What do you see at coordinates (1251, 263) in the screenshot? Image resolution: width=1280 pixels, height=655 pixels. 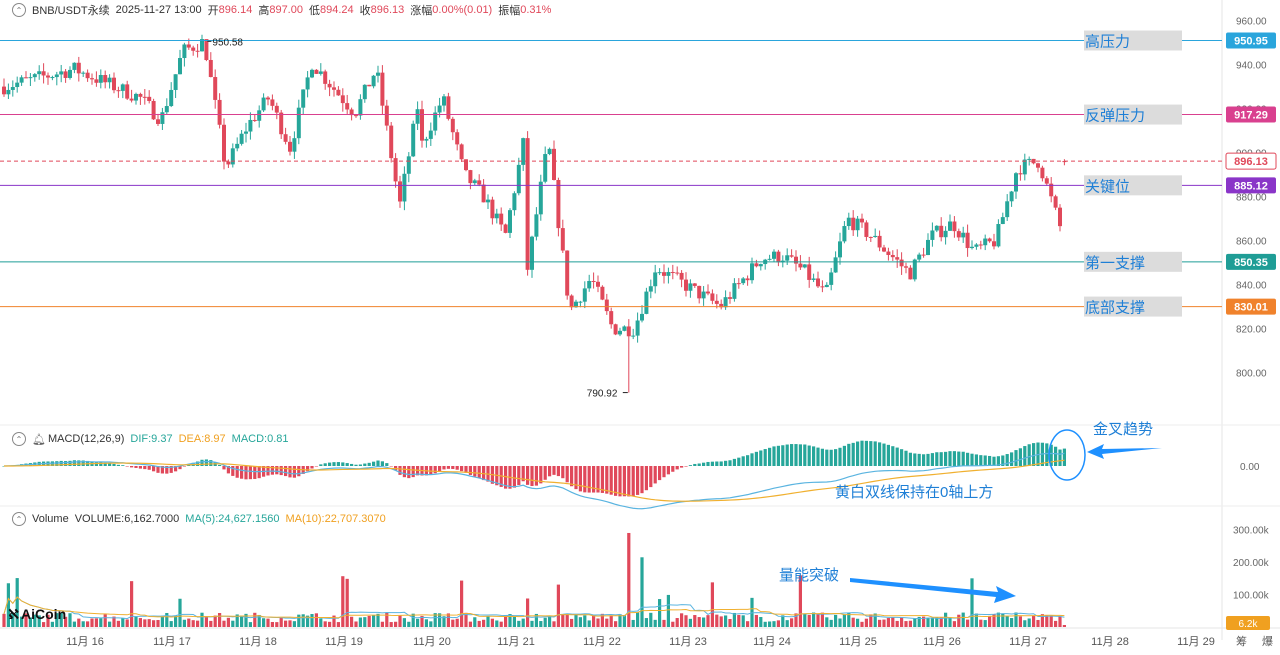 I see `level-price: 850.35` at bounding box center [1251, 263].